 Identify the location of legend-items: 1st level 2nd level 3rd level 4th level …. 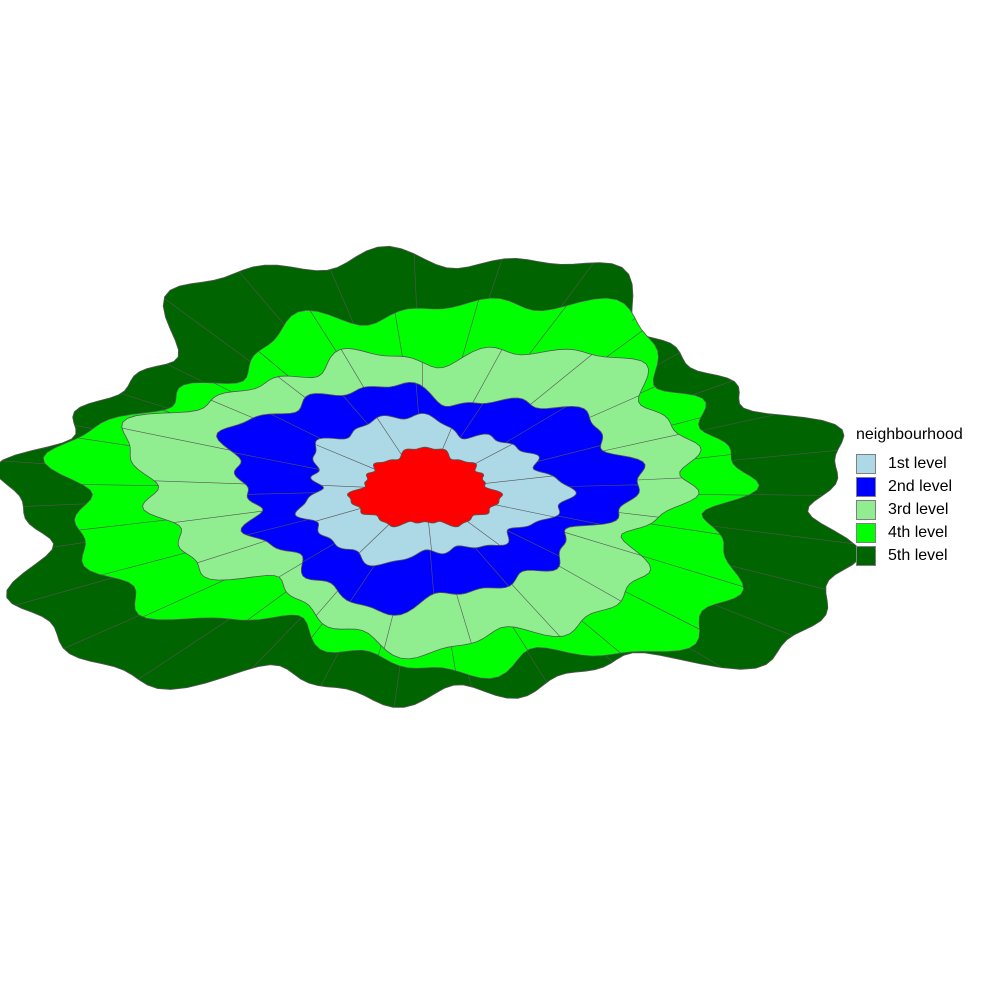
(909, 509).